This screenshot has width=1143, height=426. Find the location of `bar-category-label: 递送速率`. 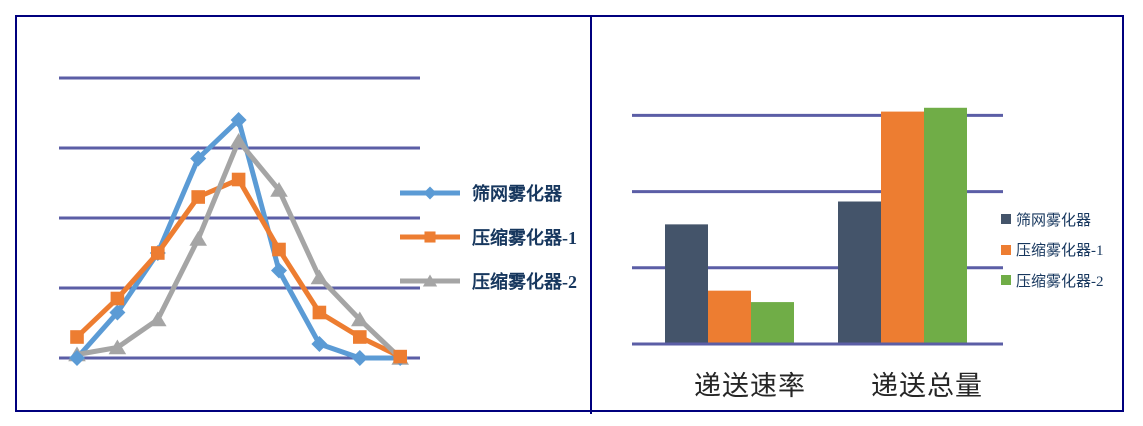

bar-category-label: 递送速率 is located at coordinates (750, 386).